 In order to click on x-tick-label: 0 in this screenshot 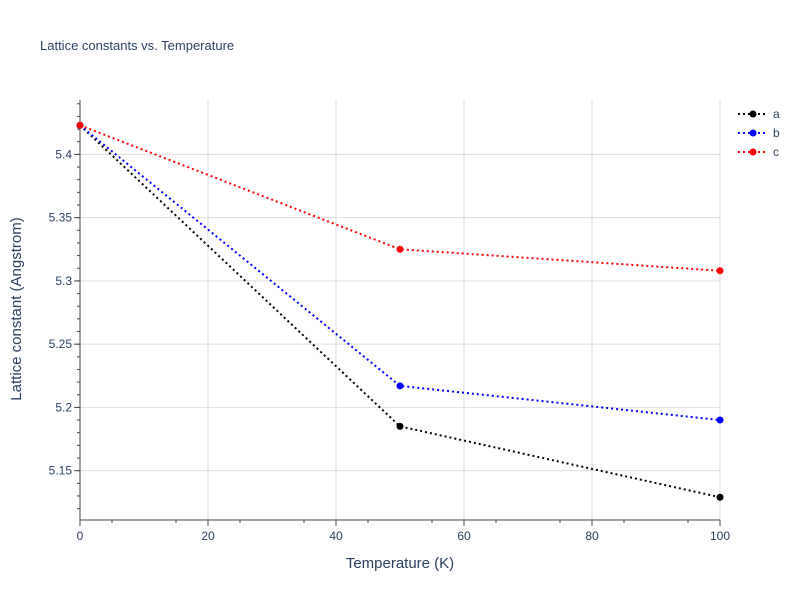, I will do `click(80, 536)`.